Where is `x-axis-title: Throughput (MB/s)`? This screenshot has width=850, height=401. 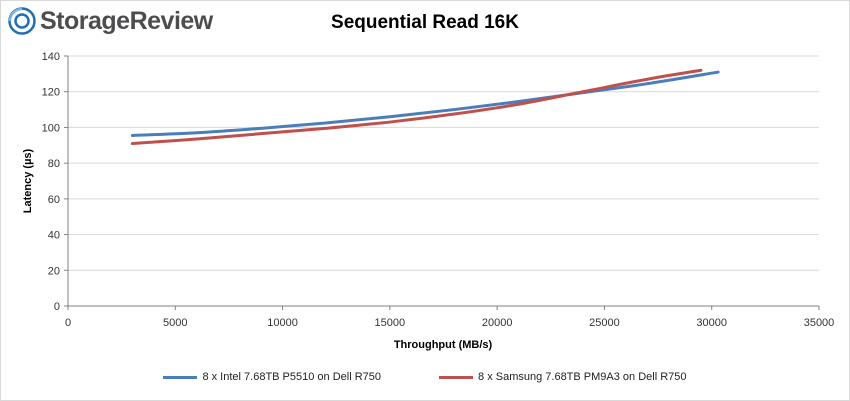 x-axis-title: Throughput (MB/s) is located at coordinates (443, 345).